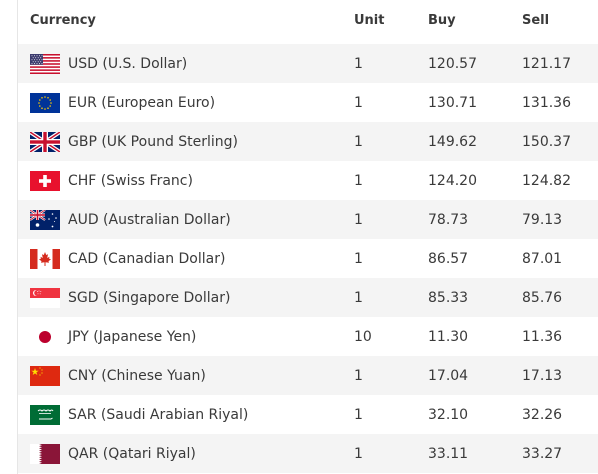 This screenshot has width=598, height=474. Describe the element at coordinates (137, 375) in the screenshot. I see `currency-name: CNY (Chinese Yuan)` at that location.